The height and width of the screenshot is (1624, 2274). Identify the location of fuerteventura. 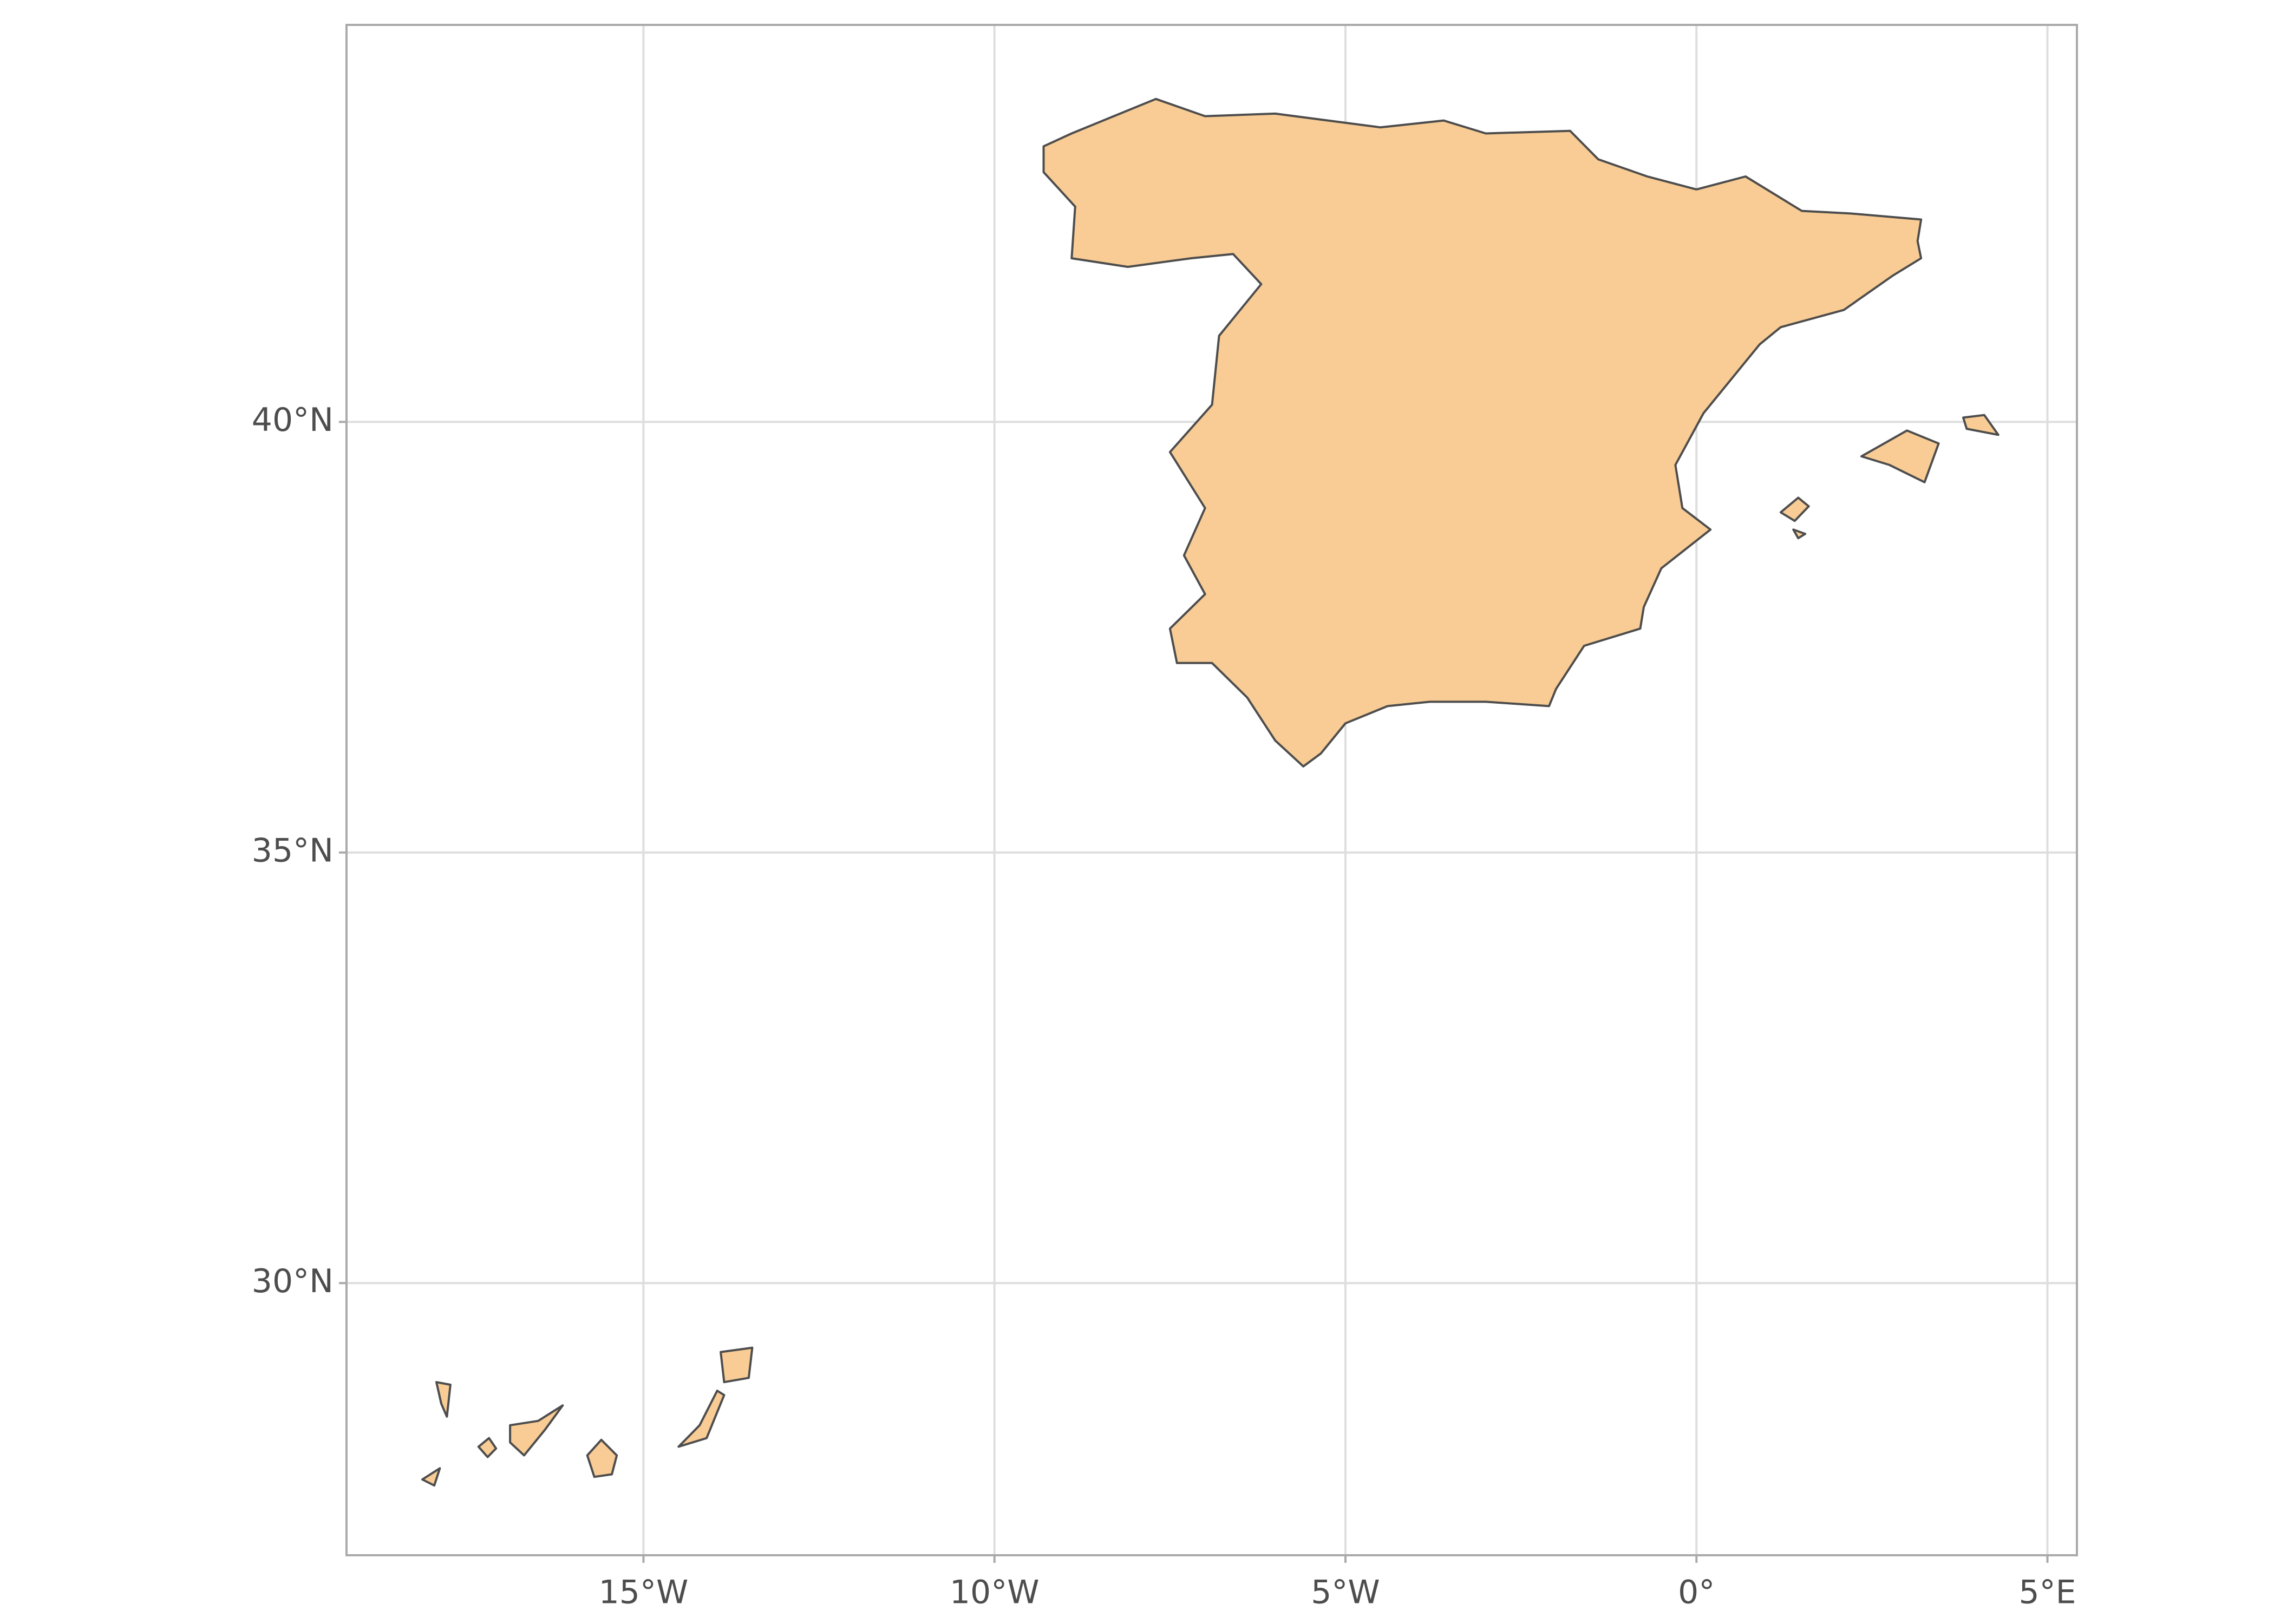
(702, 1419).